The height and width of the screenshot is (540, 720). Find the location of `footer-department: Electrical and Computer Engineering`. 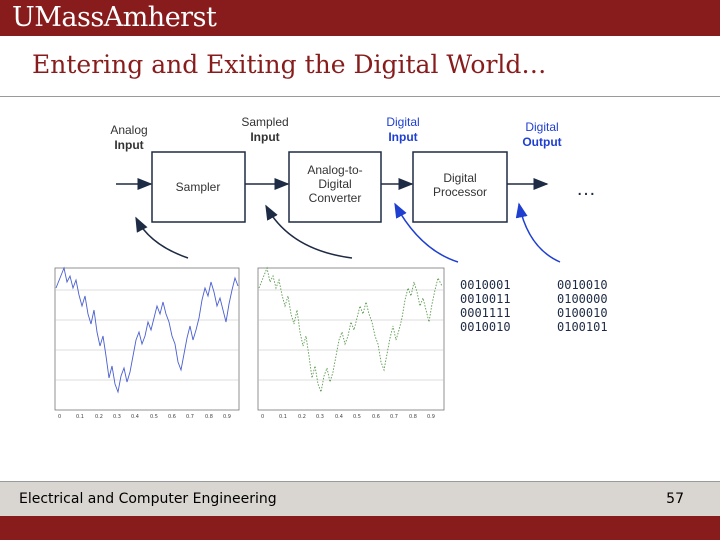

footer-department: Electrical and Computer Engineering is located at coordinates (148, 499).